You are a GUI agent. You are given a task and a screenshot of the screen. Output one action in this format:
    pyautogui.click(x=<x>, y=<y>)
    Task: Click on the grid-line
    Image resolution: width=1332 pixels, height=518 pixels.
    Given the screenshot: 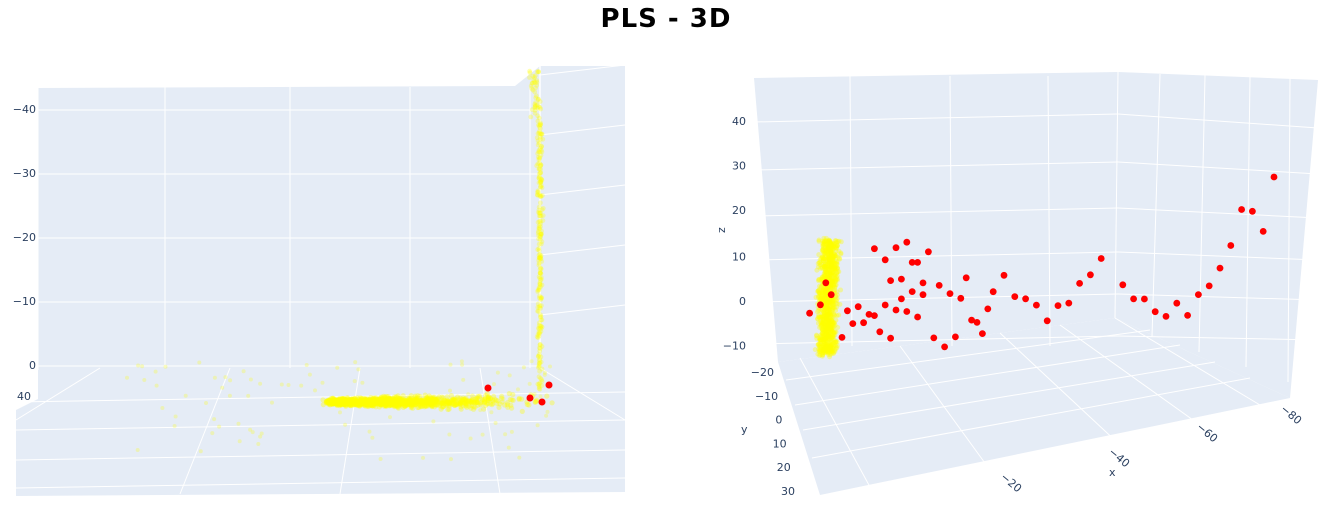 What is the action you would take?
    pyautogui.click(x=320, y=397)
    